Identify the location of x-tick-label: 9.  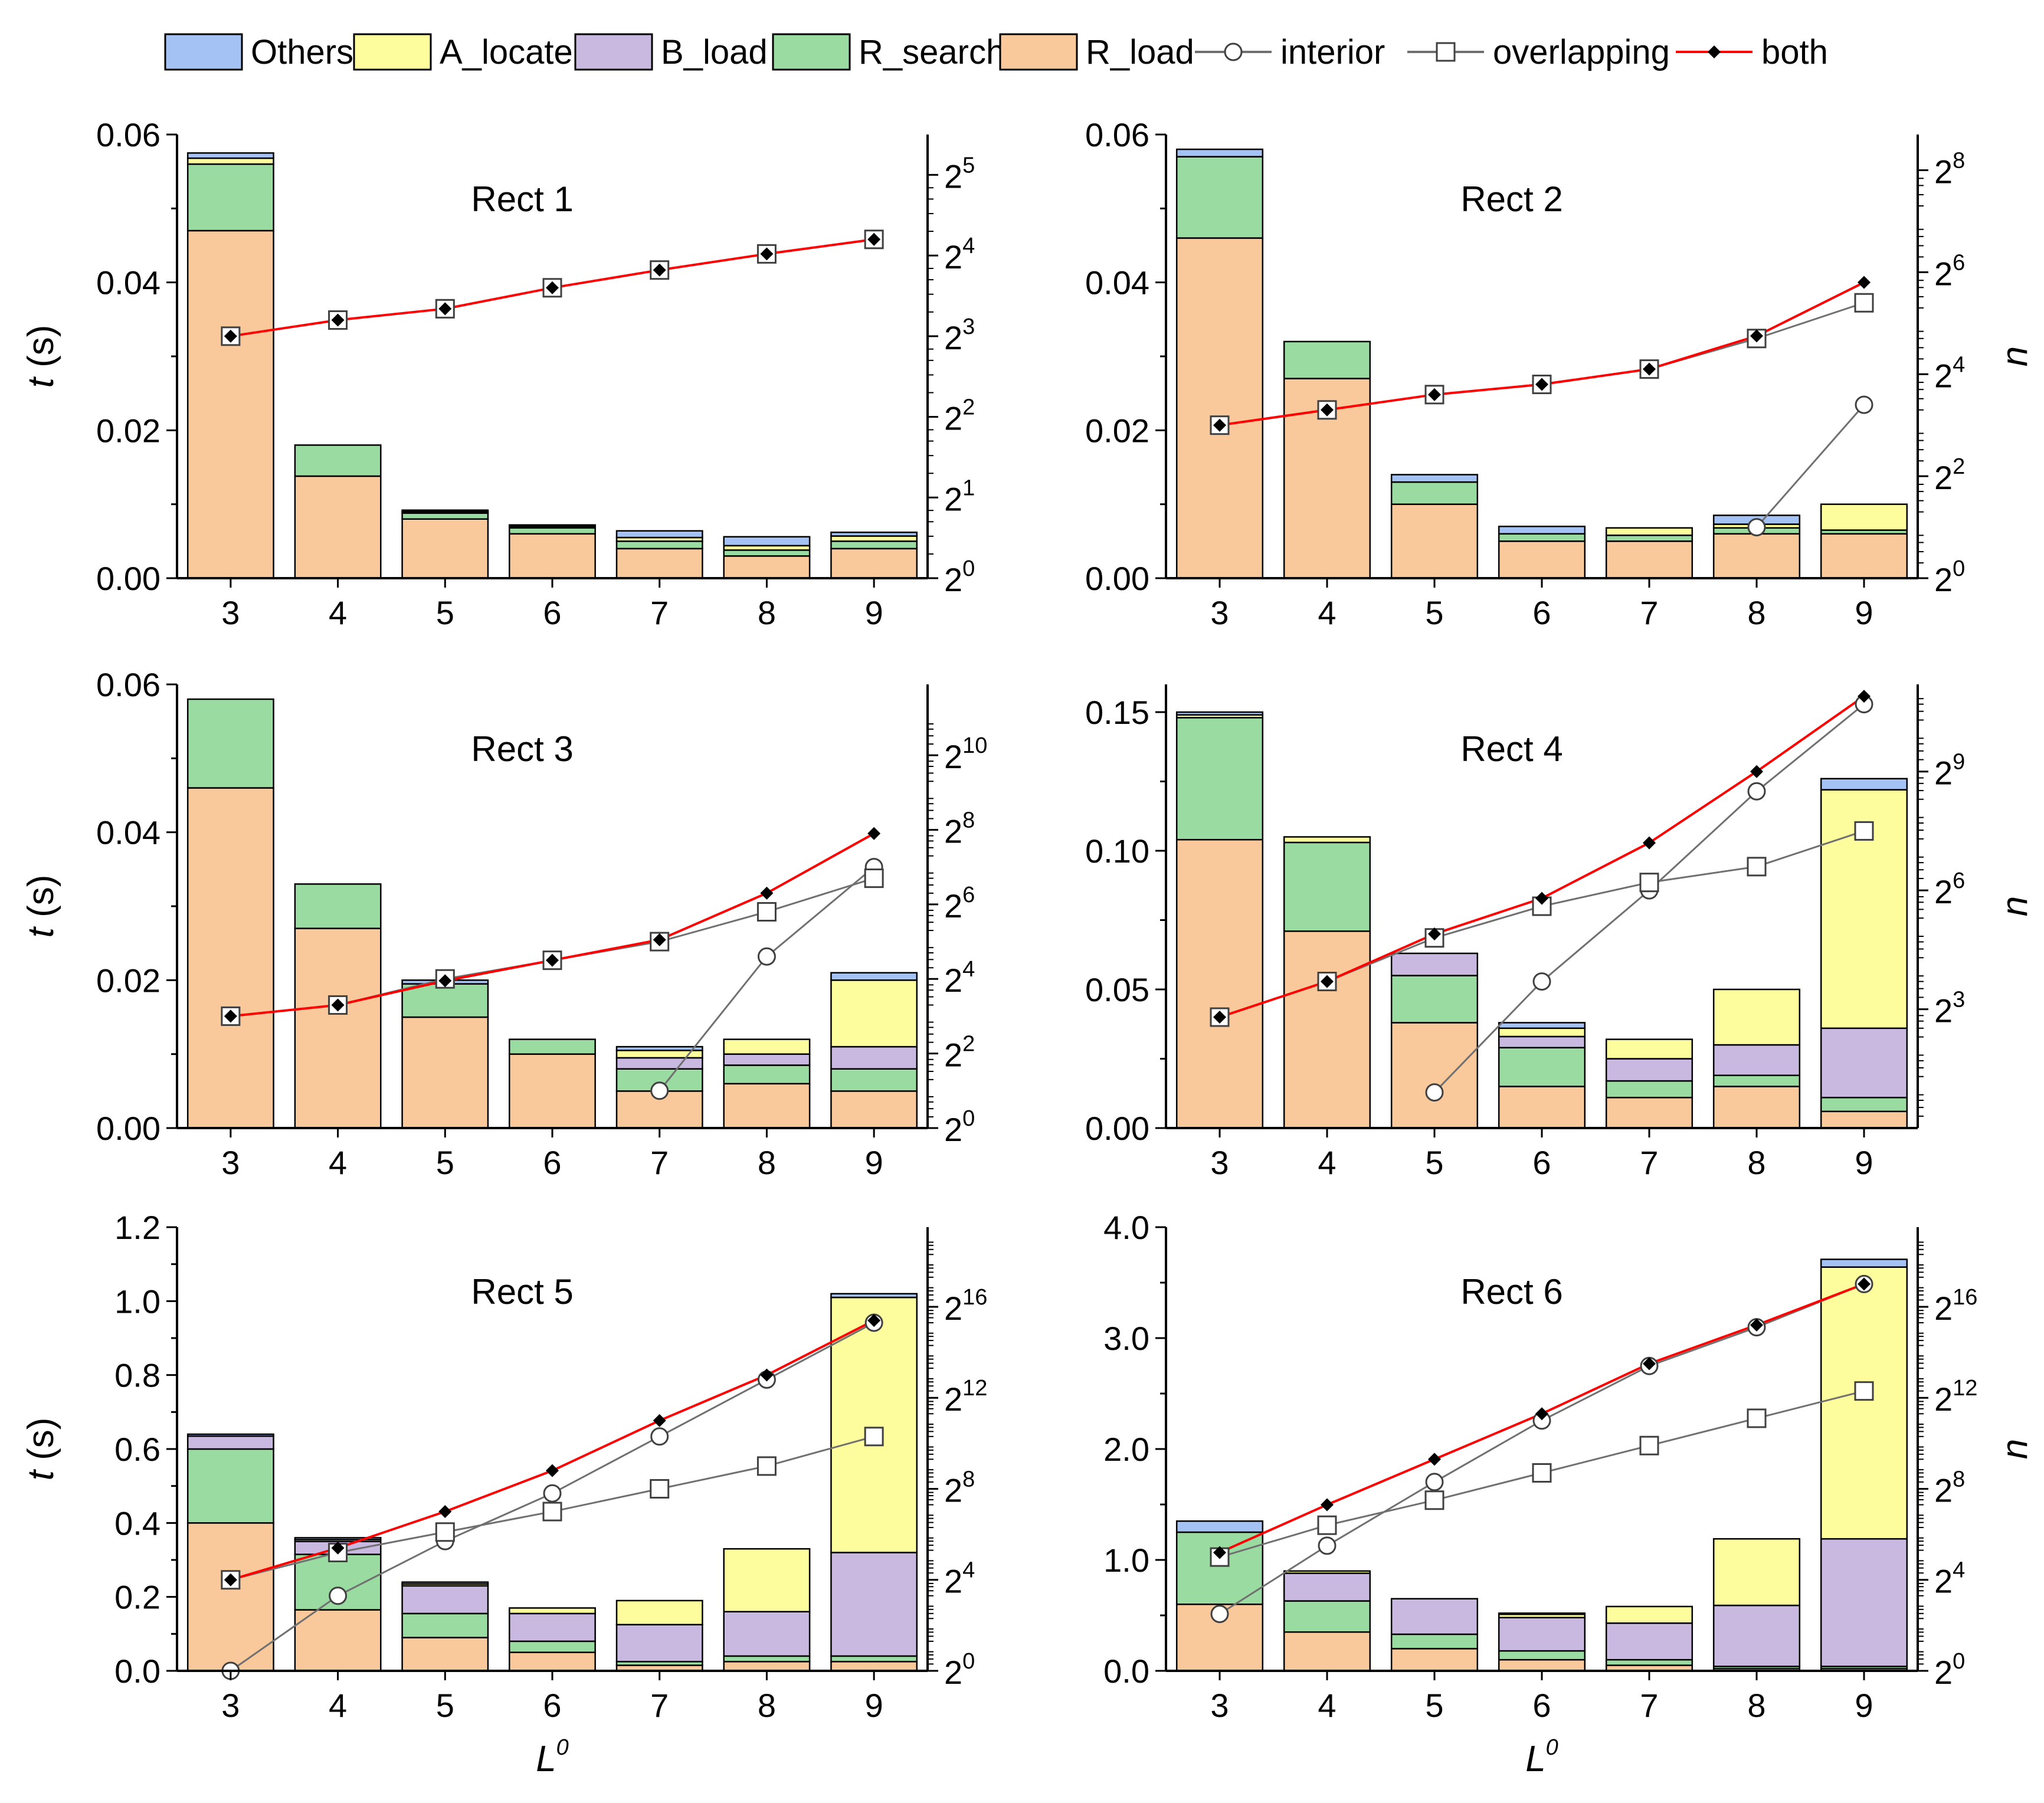
(1864, 612).